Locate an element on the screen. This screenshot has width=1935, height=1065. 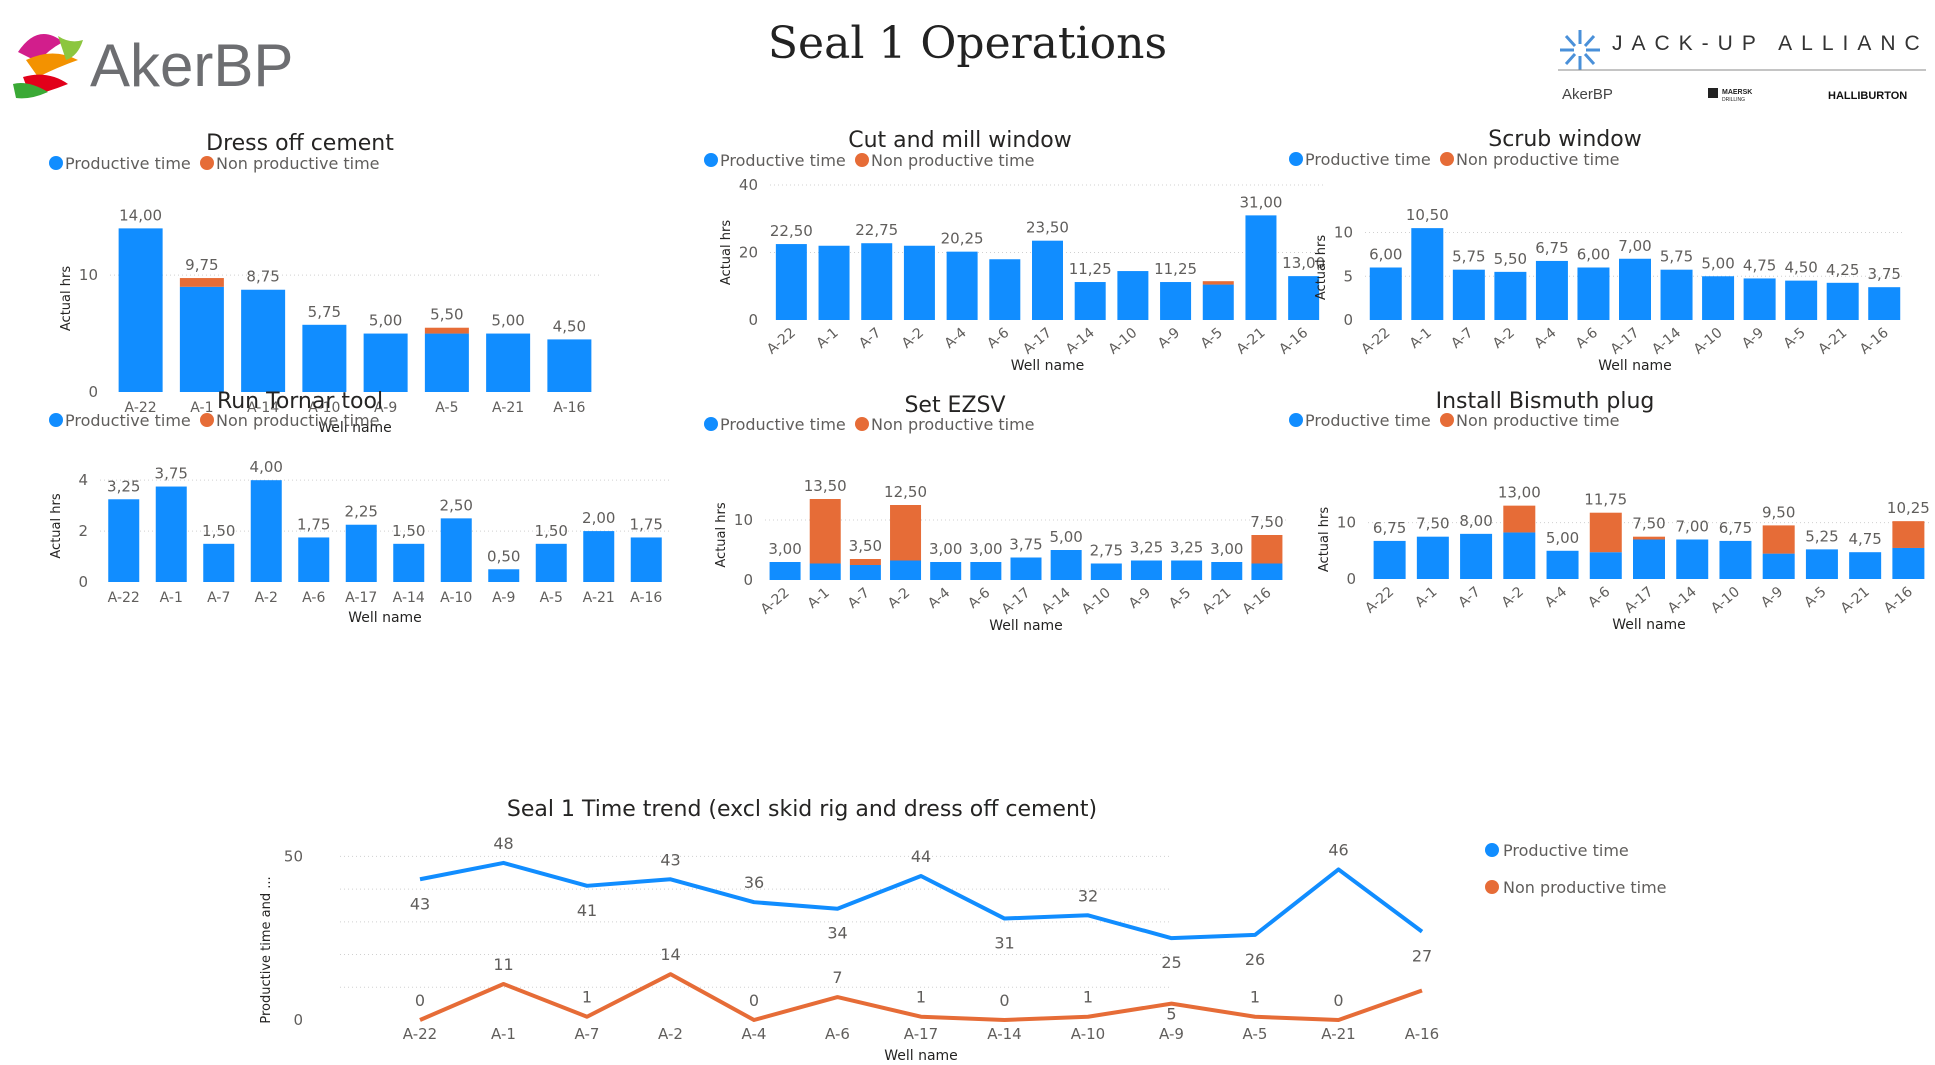
x-tick-label: A-9 is located at coordinates (1171, 1034).